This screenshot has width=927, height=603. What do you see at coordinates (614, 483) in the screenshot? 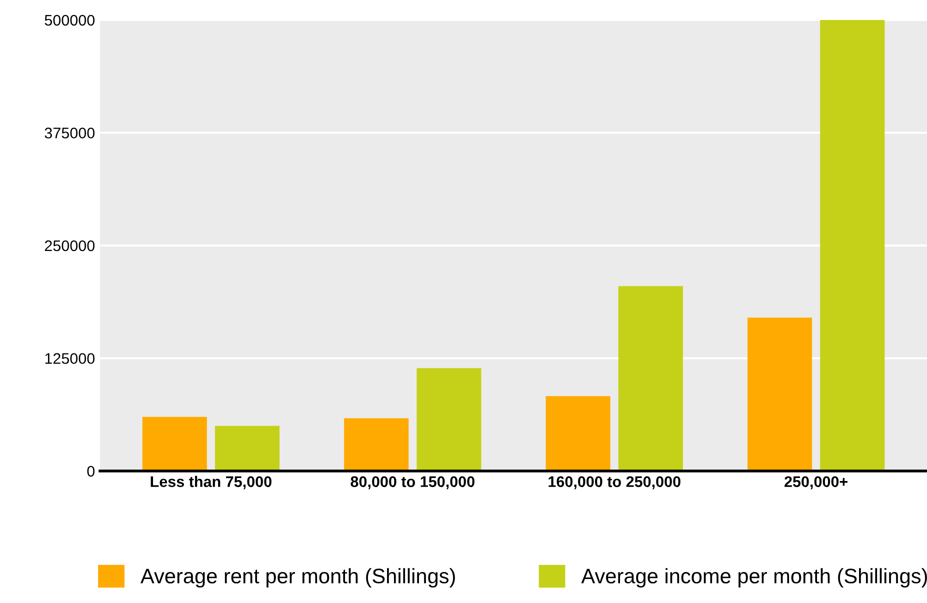
I see `x-tick-label: 160,000 to 250,000` at bounding box center [614, 483].